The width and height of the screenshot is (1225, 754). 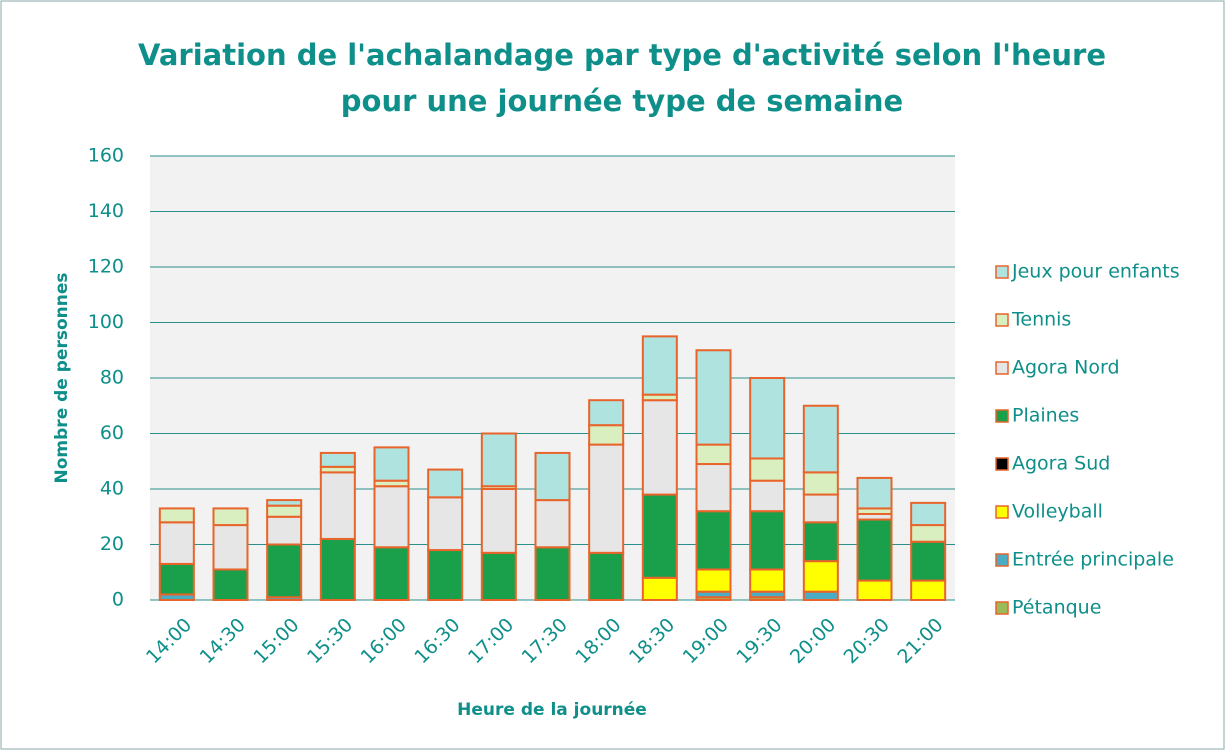 What do you see at coordinates (106, 156) in the screenshot?
I see `y-tick-label: 160` at bounding box center [106, 156].